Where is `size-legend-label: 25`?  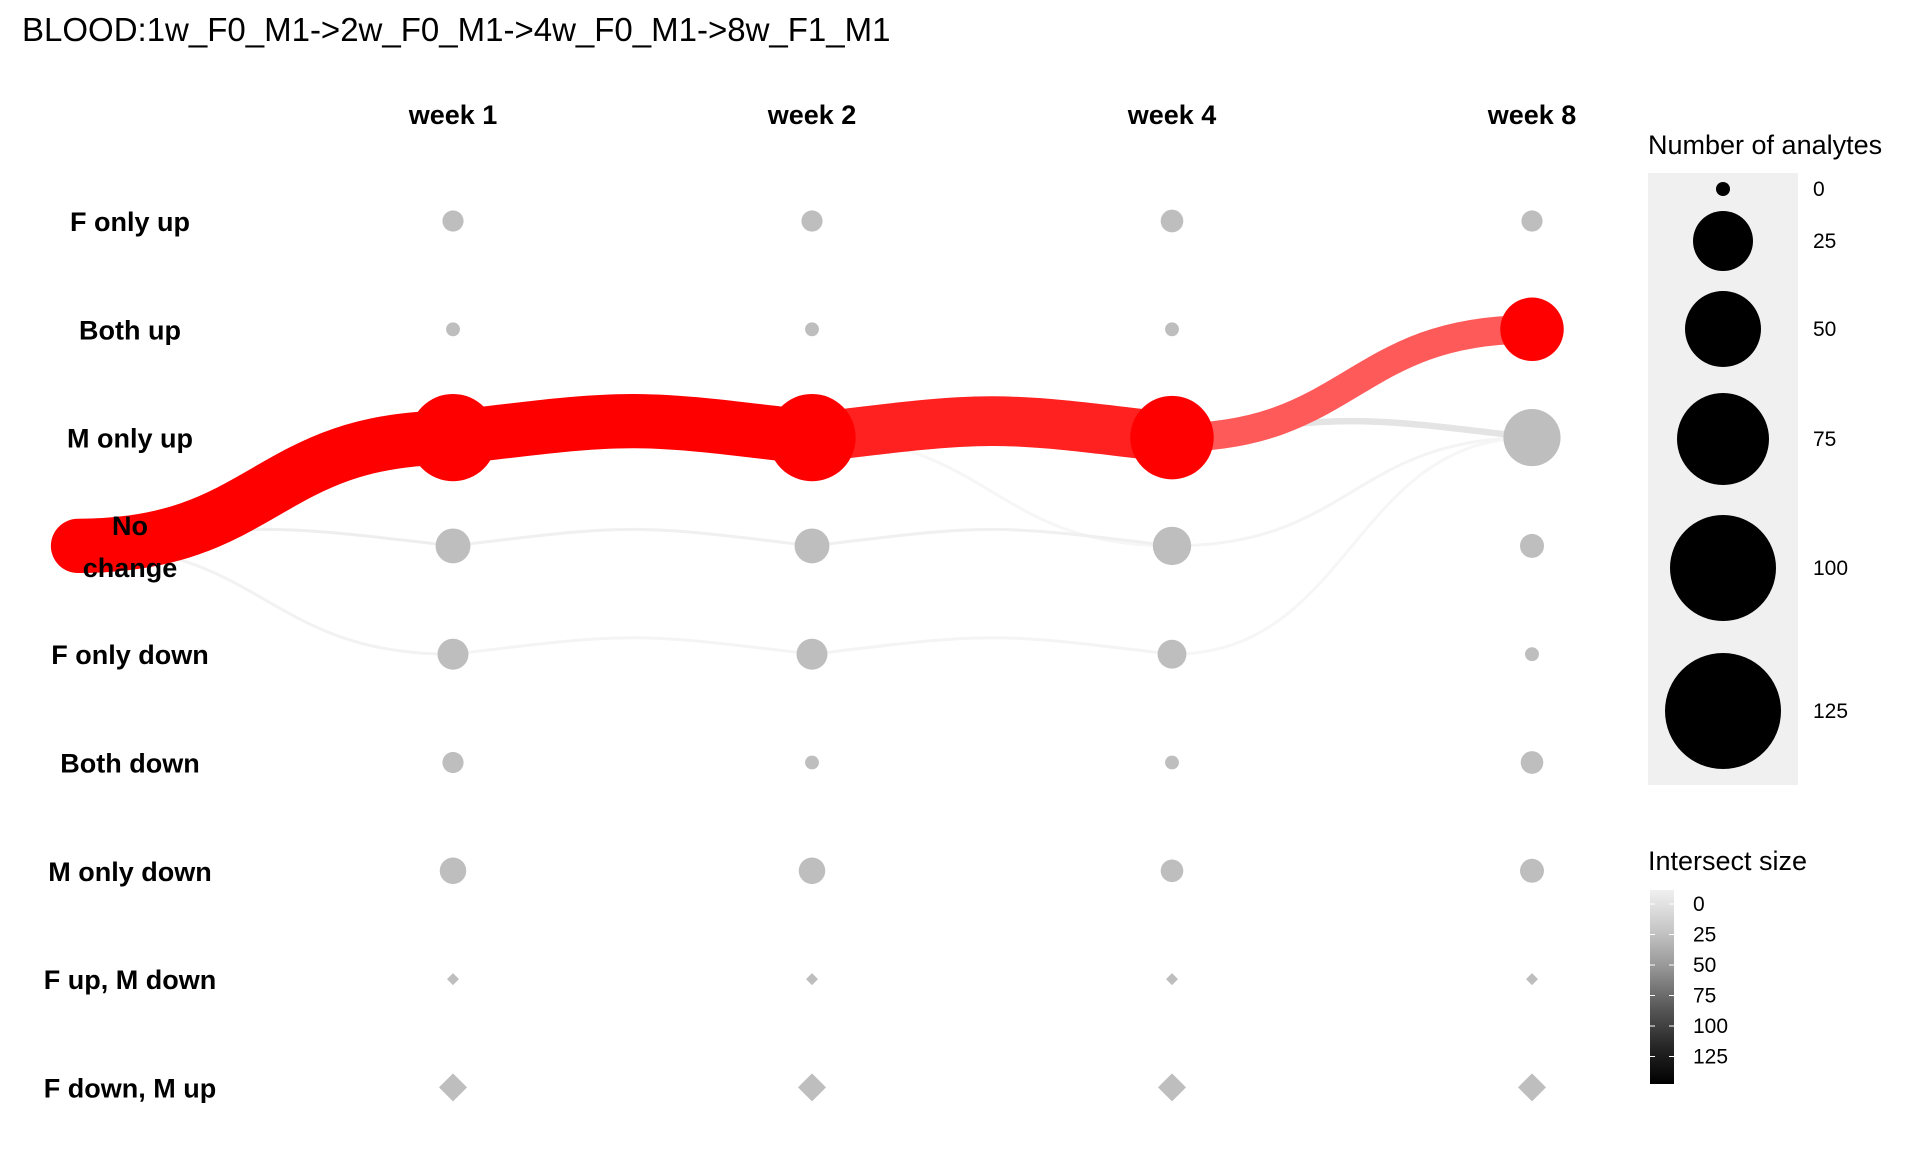 size-legend-label: 25 is located at coordinates (1824, 241).